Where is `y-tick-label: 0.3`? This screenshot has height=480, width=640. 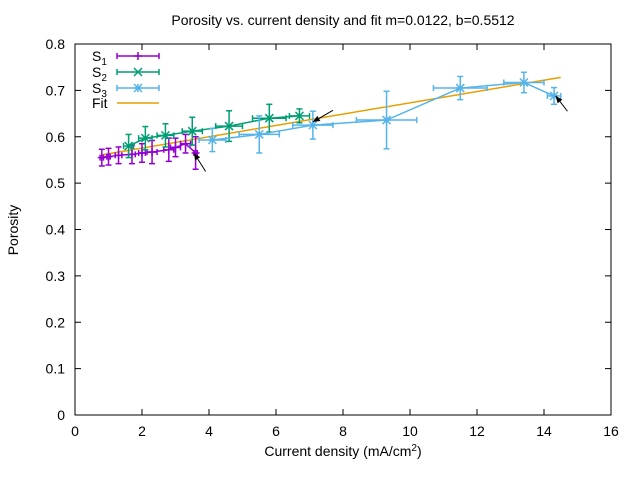 y-tick-label: 0.3 is located at coordinates (56, 276).